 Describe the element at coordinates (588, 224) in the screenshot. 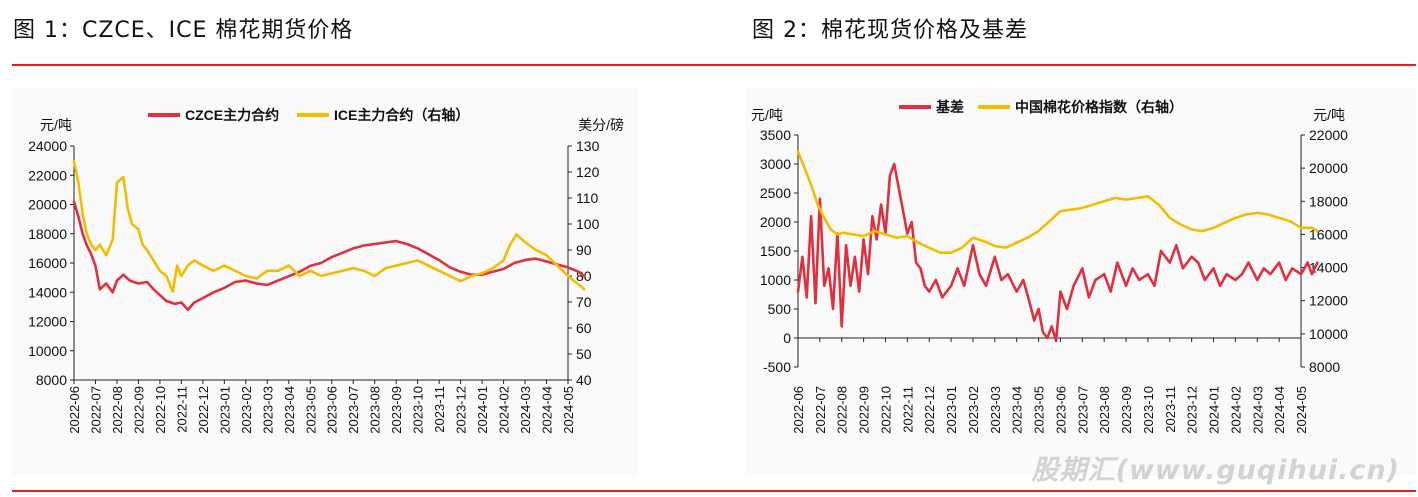

I see `right-tick-label: 100` at that location.